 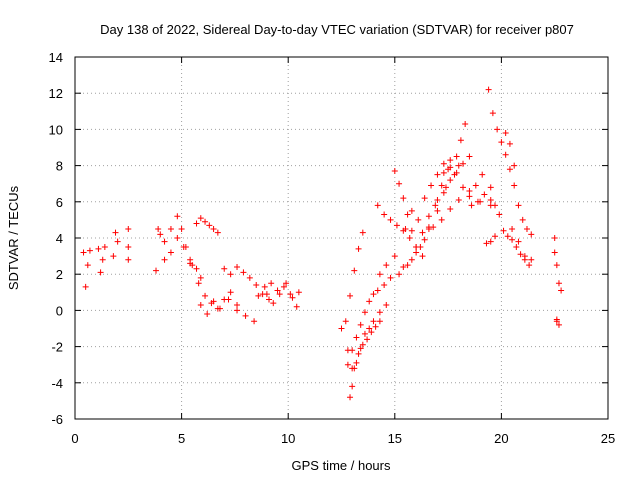 I want to click on series-s13, so click(x=365, y=359).